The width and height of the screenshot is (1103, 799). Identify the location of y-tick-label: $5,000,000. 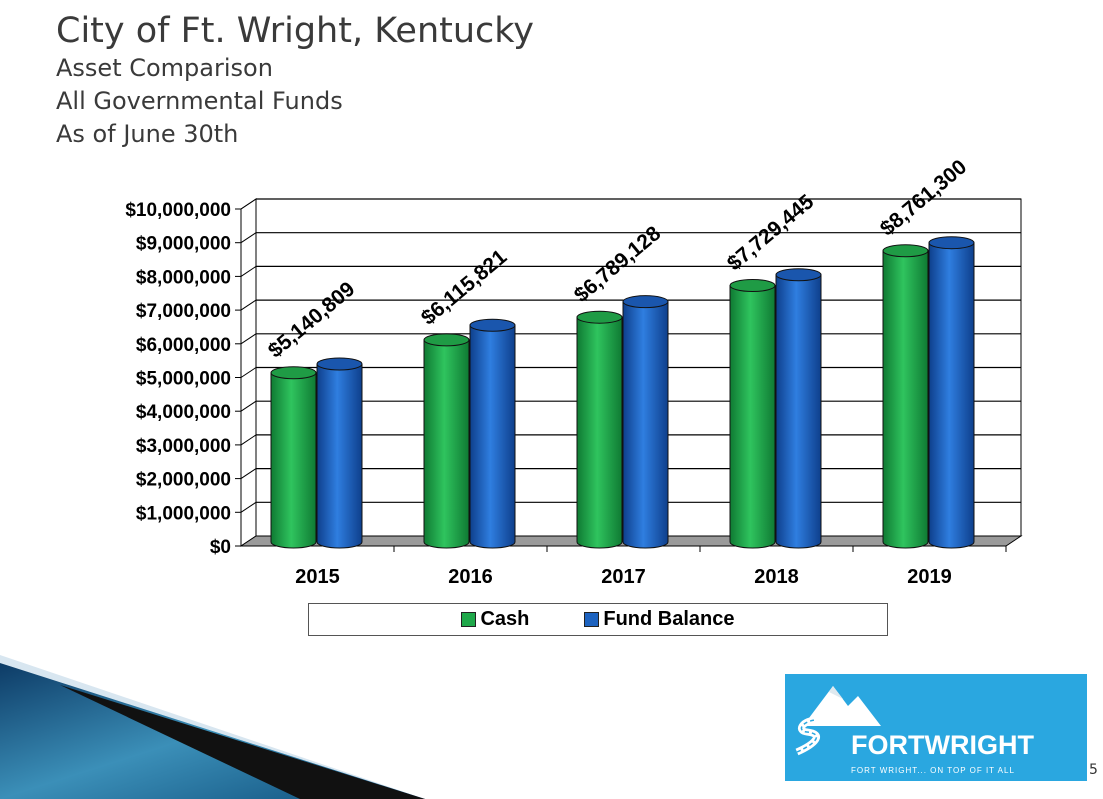
(183, 379).